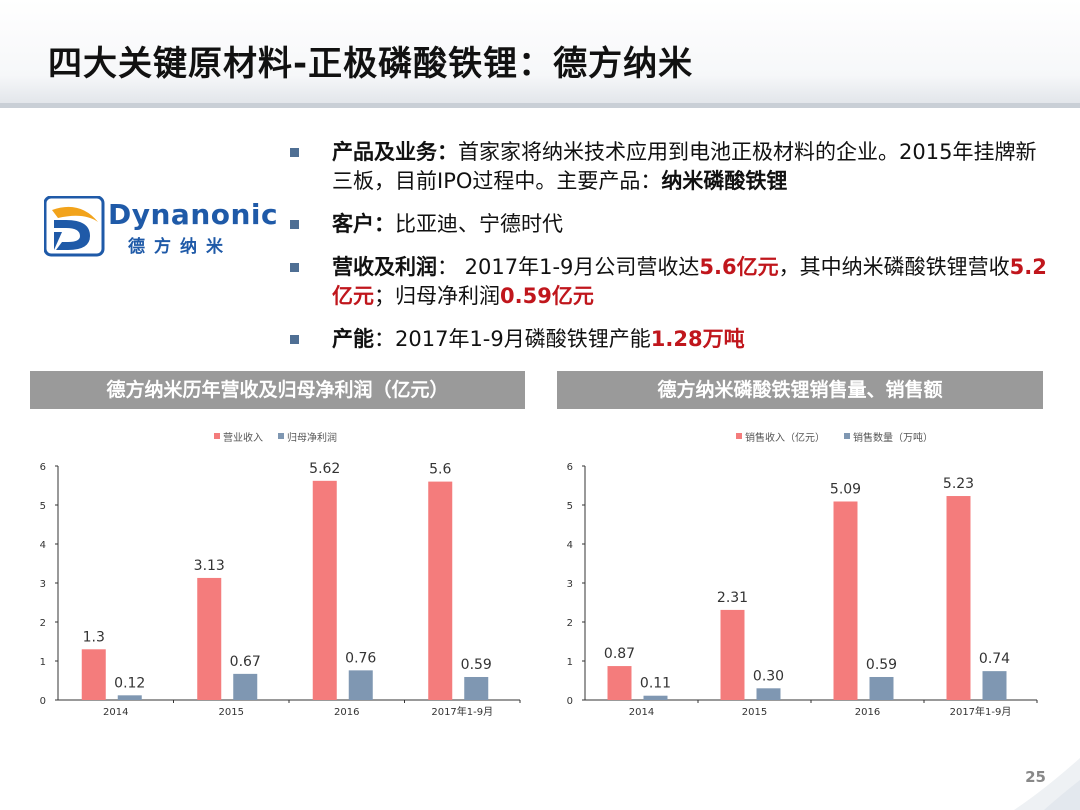 This screenshot has width=1080, height=810. Describe the element at coordinates (324, 469) in the screenshot. I see `data-label: 5.62` at that location.